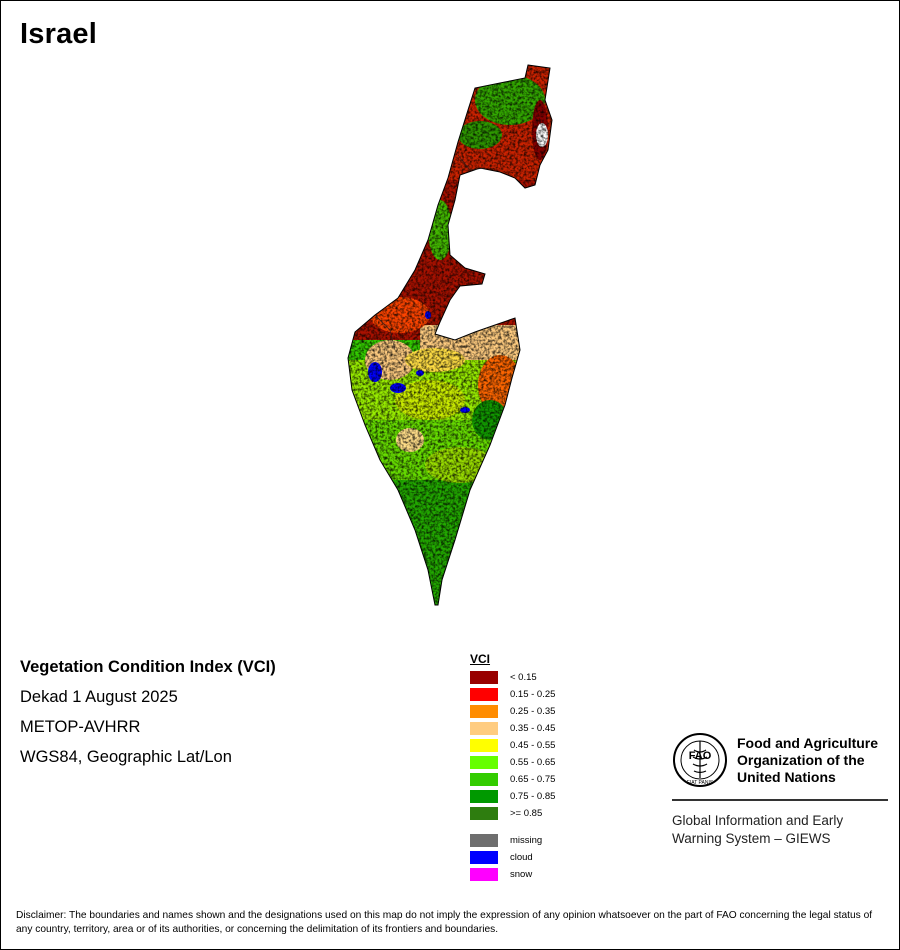 The width and height of the screenshot is (900, 950). Describe the element at coordinates (126, 757) in the screenshot. I see `projection-text: WGS84, Geographic Lat/Lon` at that location.